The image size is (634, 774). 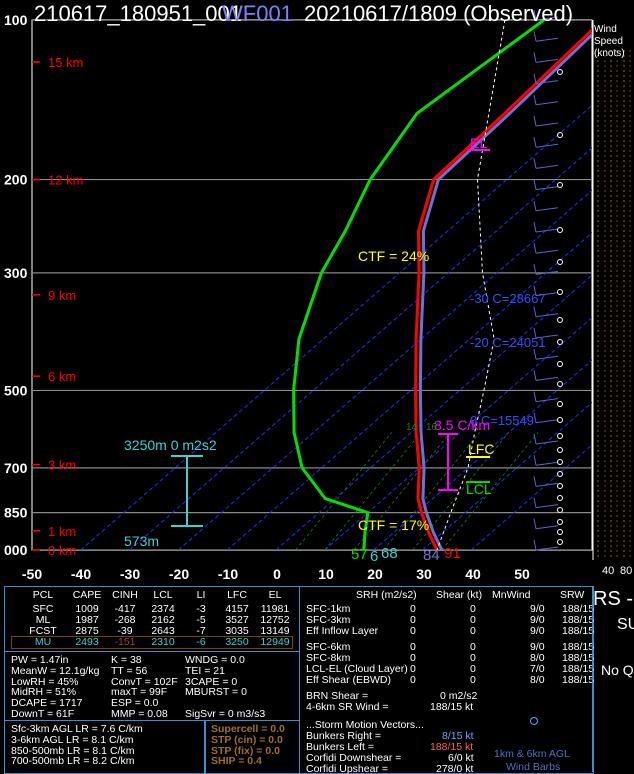 I want to click on index-value: K = 38, so click(x=126, y=660).